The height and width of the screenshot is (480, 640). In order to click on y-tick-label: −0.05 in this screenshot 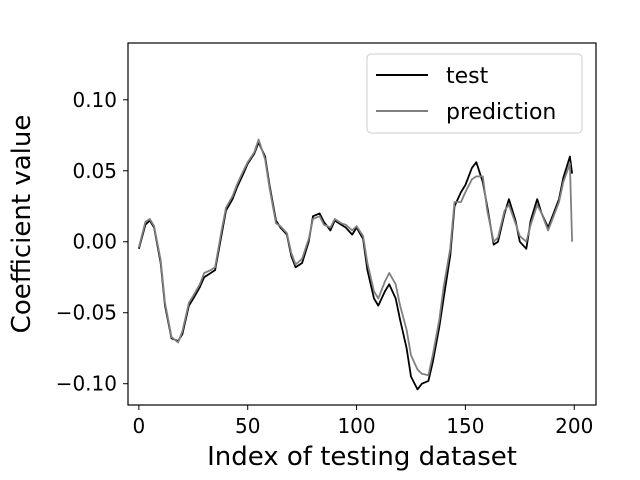, I will do `click(86, 313)`.